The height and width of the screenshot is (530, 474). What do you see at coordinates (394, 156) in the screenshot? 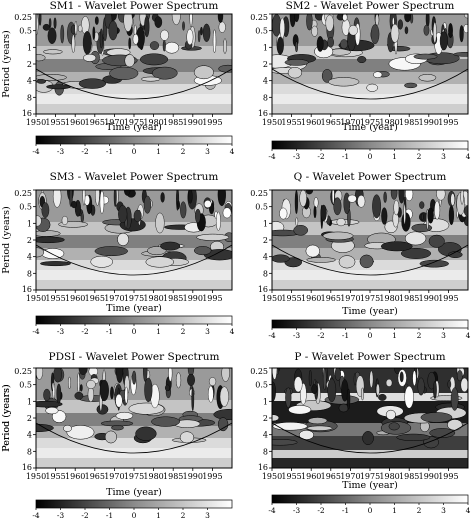
I see `colorbar-tick-label: 1` at bounding box center [394, 156].